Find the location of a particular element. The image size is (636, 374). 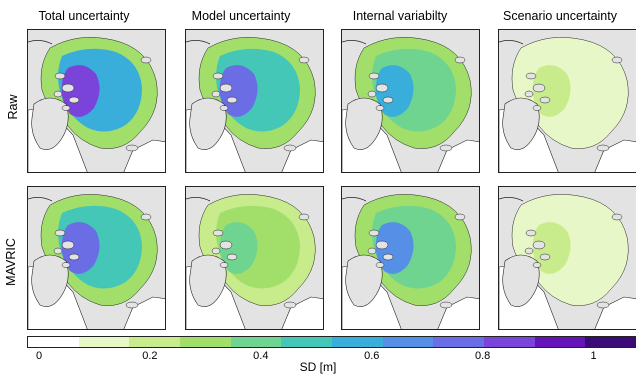

map-panel-raw-scenario is located at coordinates (567, 101).